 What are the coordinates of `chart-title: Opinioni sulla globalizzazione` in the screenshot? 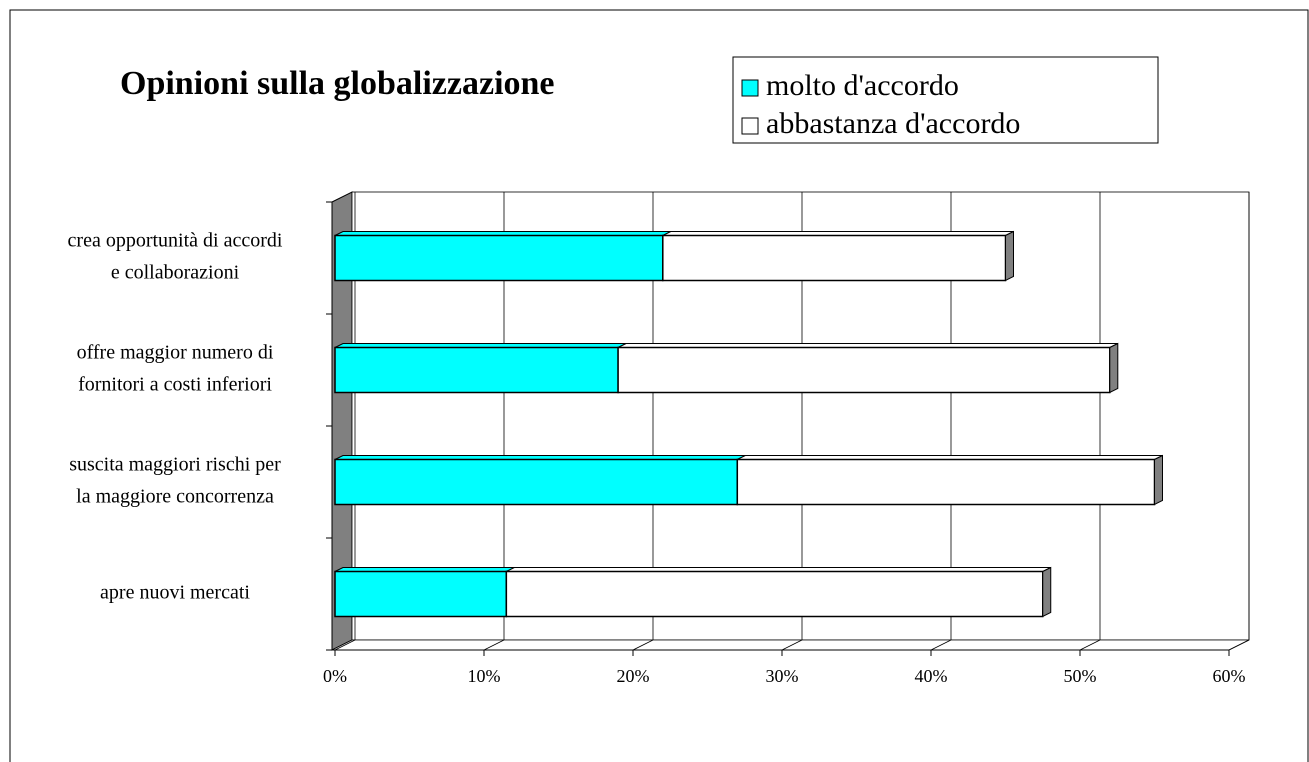 It's located at (337, 83).